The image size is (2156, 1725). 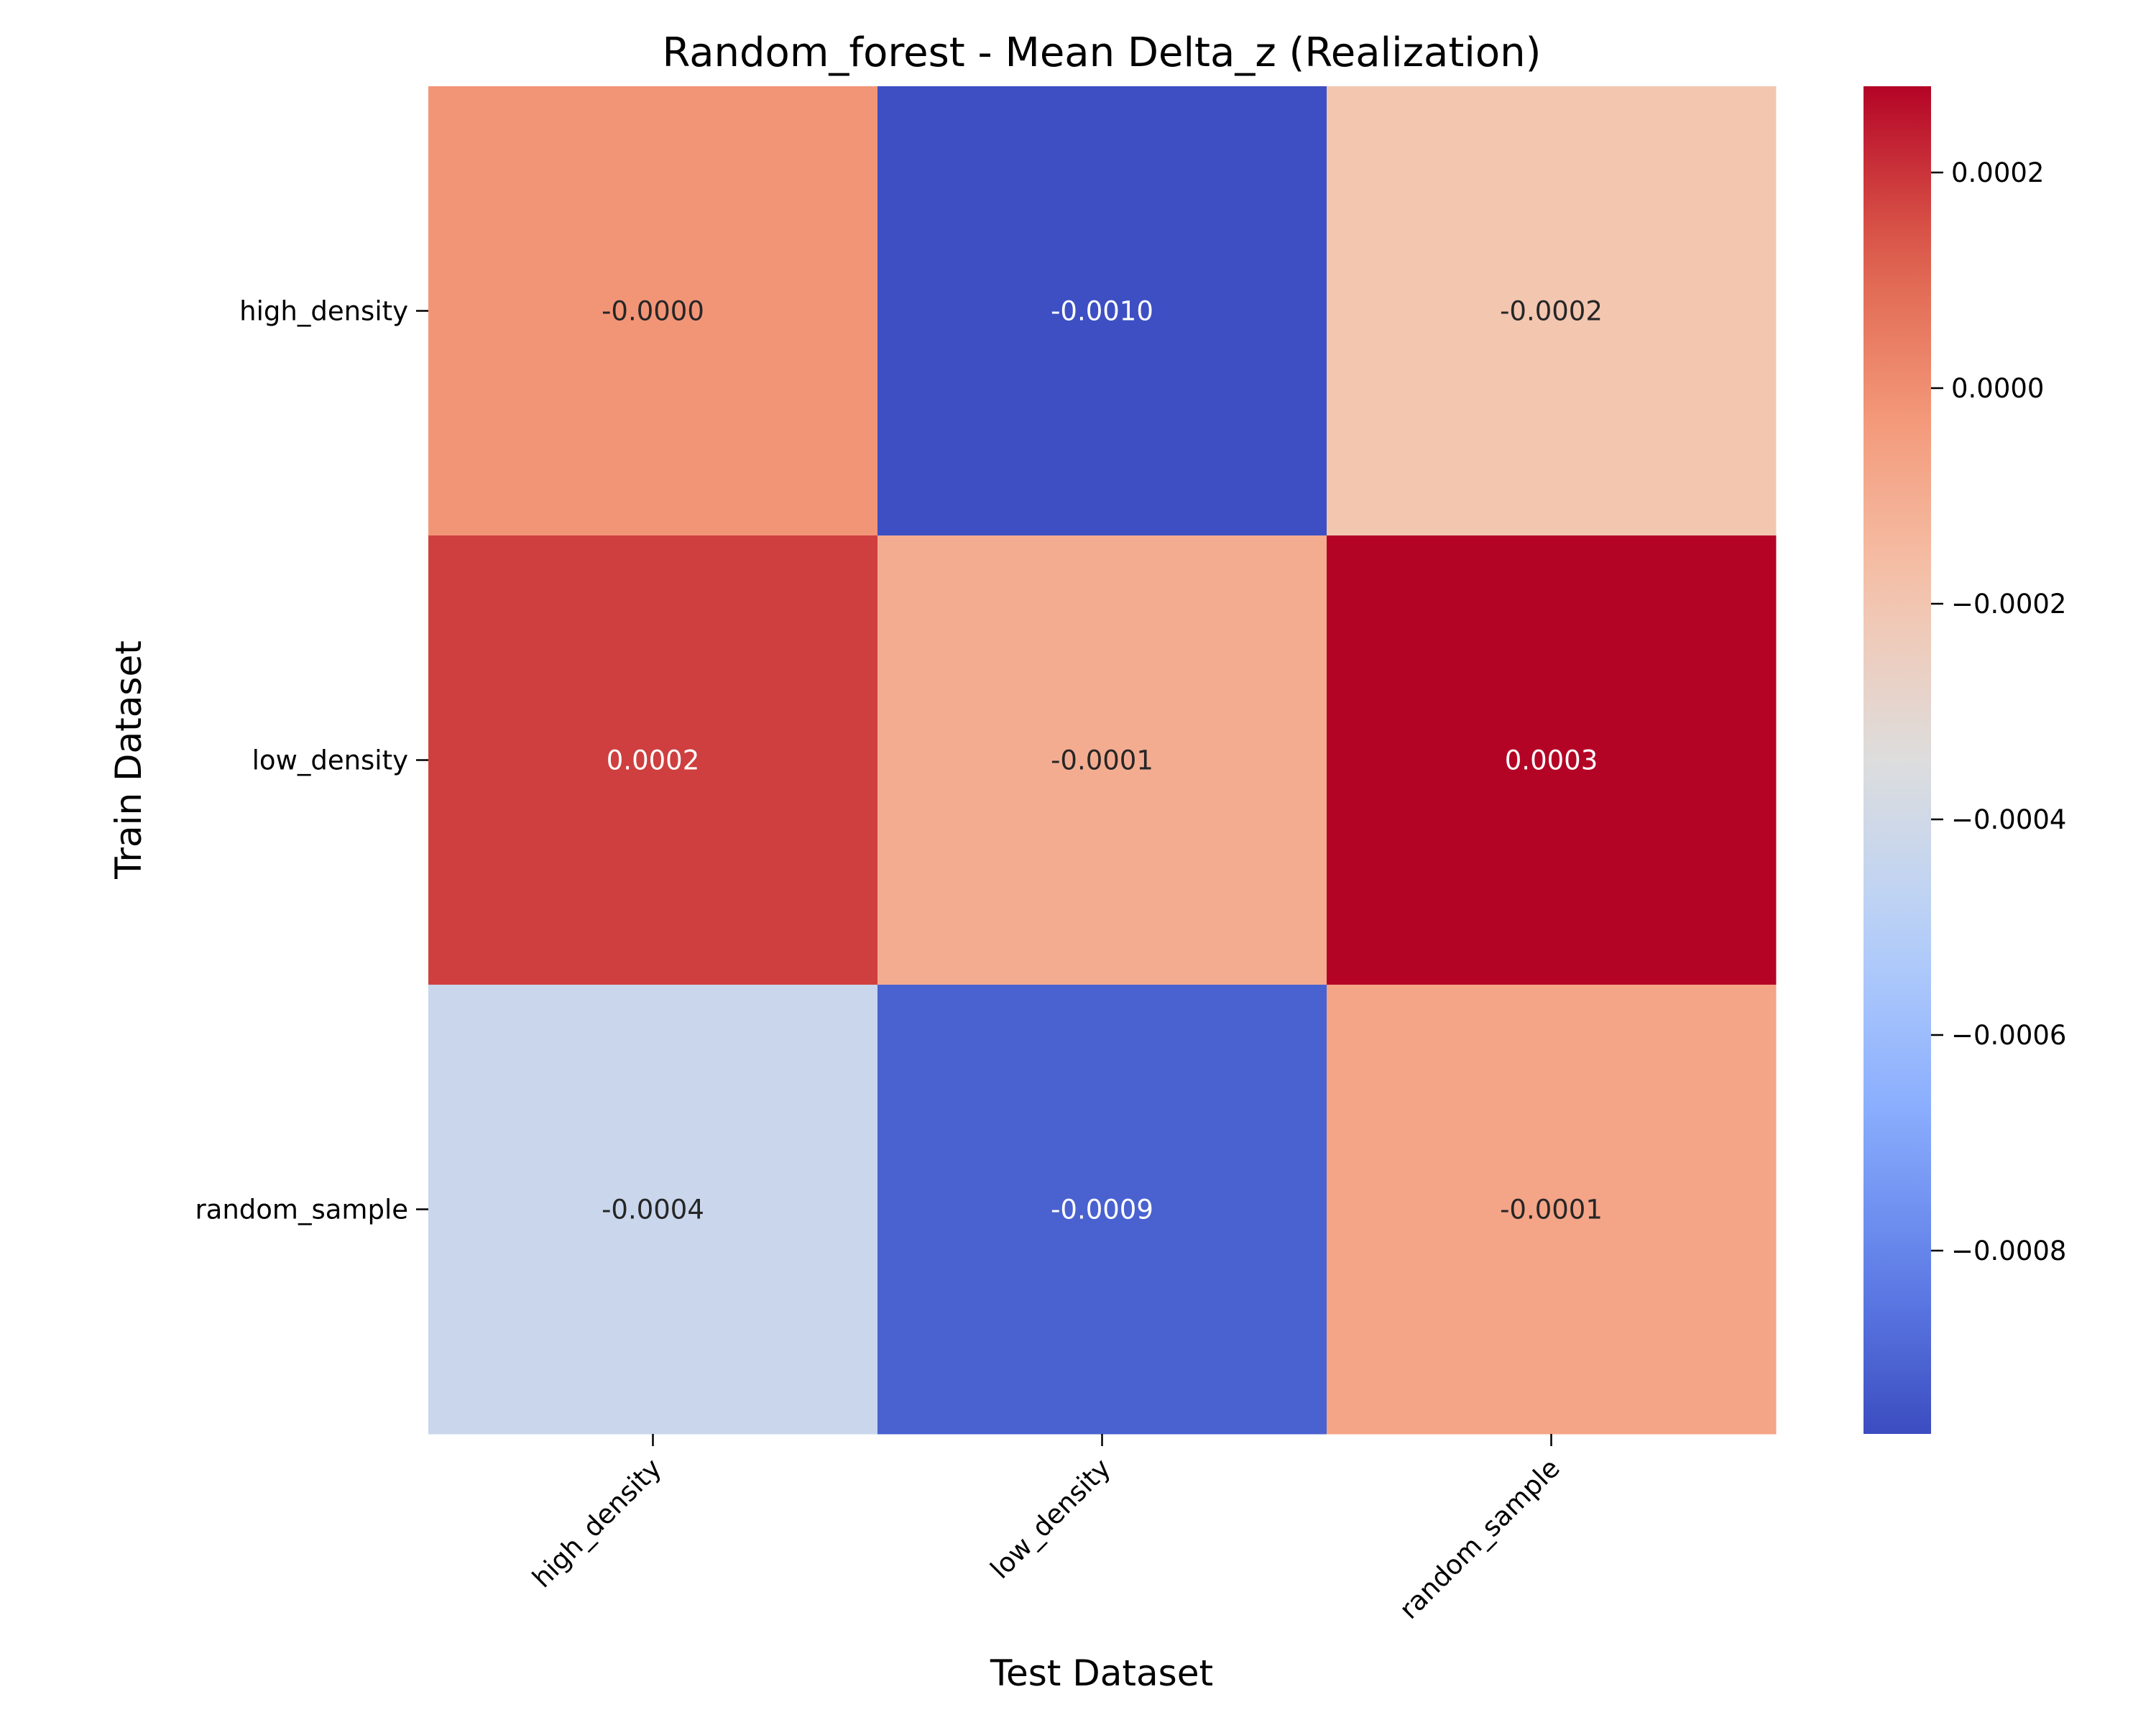 I want to click on cell-label-1-1: -0.0001, so click(x=1102, y=760).